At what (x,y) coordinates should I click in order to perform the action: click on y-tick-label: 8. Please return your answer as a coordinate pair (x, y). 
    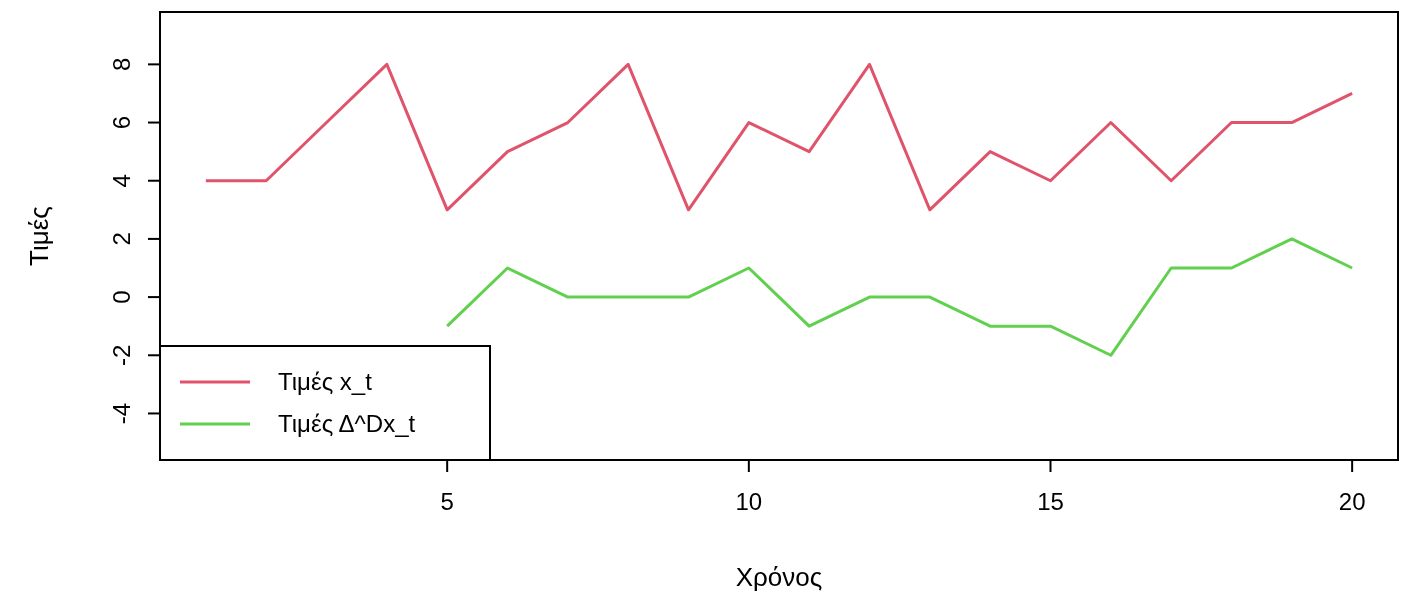
    Looking at the image, I should click on (121, 64).